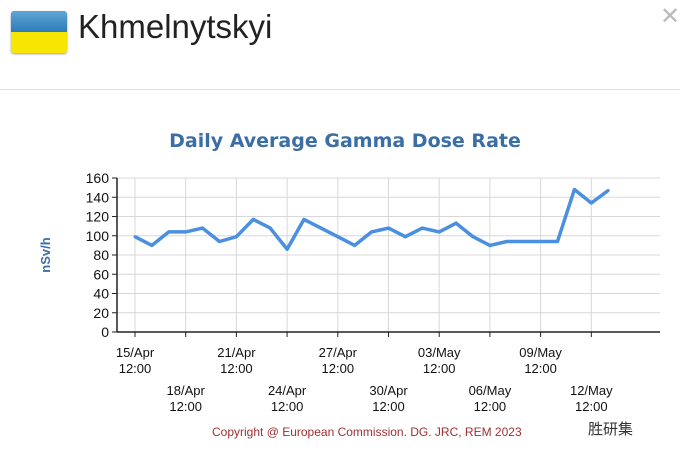 The image size is (680, 455). I want to click on y-tick-label: 160, so click(98, 178).